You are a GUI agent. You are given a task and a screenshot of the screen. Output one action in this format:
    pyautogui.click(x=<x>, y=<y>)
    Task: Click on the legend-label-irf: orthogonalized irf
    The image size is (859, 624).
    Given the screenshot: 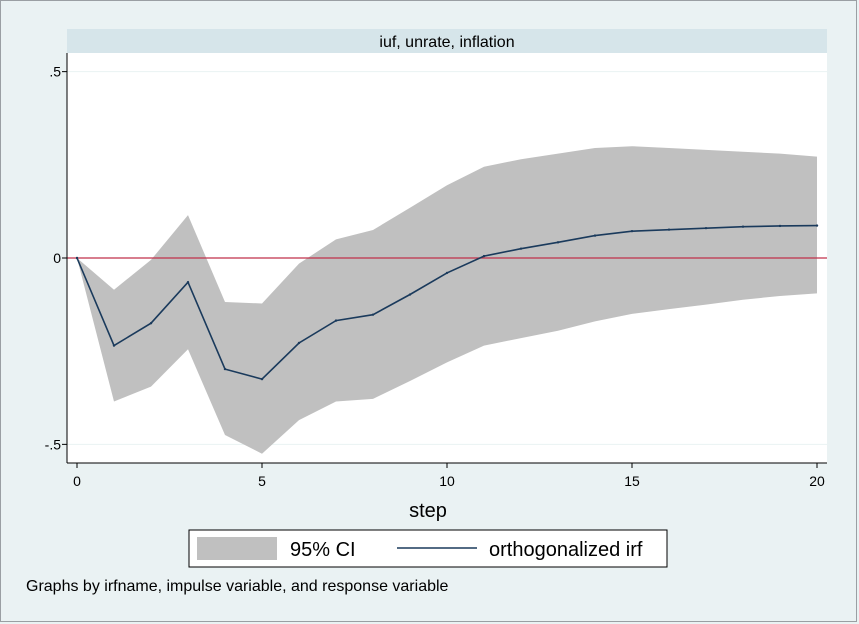 What is the action you would take?
    pyautogui.click(x=566, y=550)
    